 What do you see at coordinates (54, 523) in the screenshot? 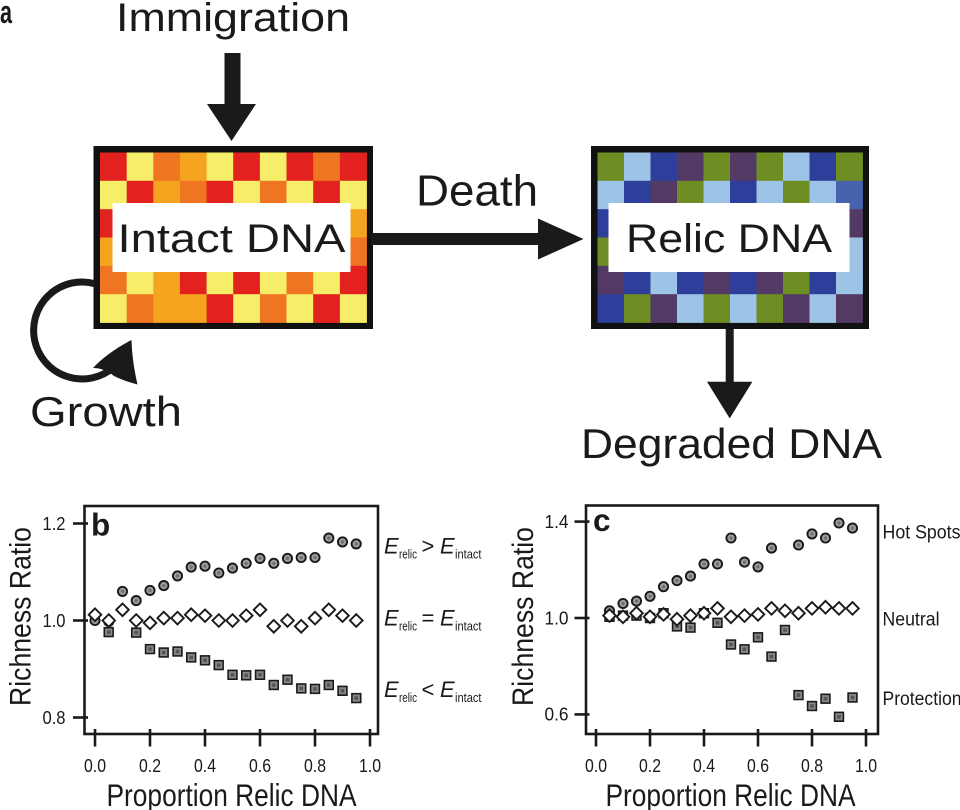
I see `svg-text: 1.2` at bounding box center [54, 523].